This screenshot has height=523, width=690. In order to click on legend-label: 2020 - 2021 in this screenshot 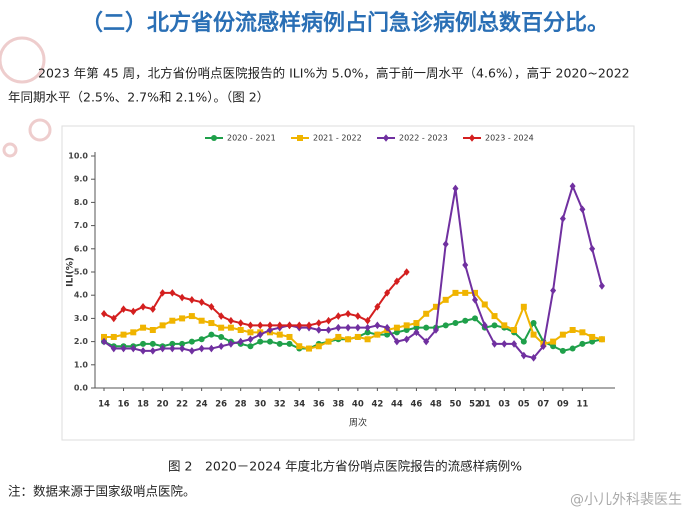, I will do `click(251, 138)`.